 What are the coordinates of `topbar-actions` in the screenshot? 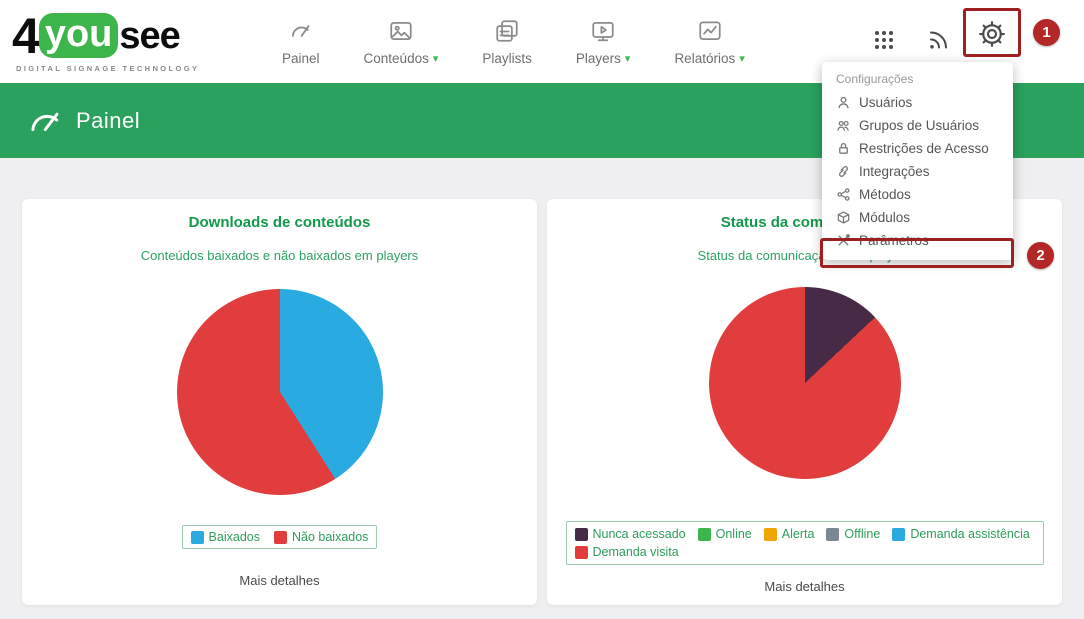 It's located at (542, 41).